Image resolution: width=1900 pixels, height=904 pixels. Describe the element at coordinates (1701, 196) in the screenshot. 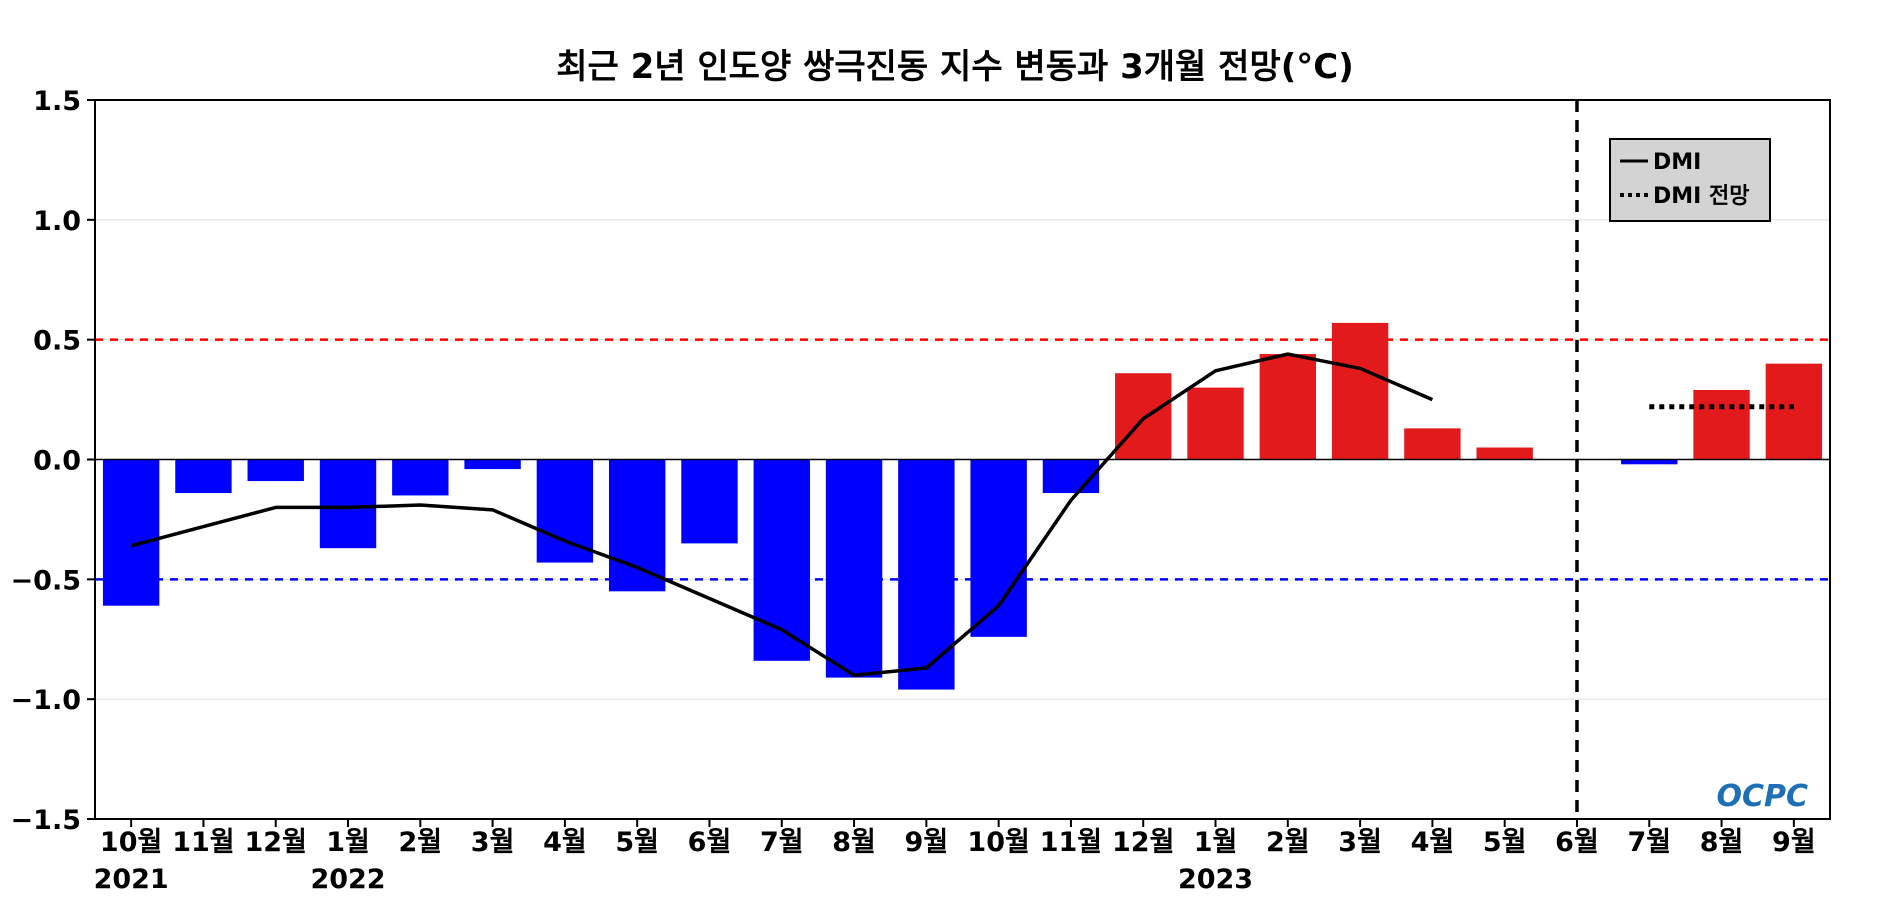

I see `legend-label-dmi-forecast: DMI 전망` at that location.